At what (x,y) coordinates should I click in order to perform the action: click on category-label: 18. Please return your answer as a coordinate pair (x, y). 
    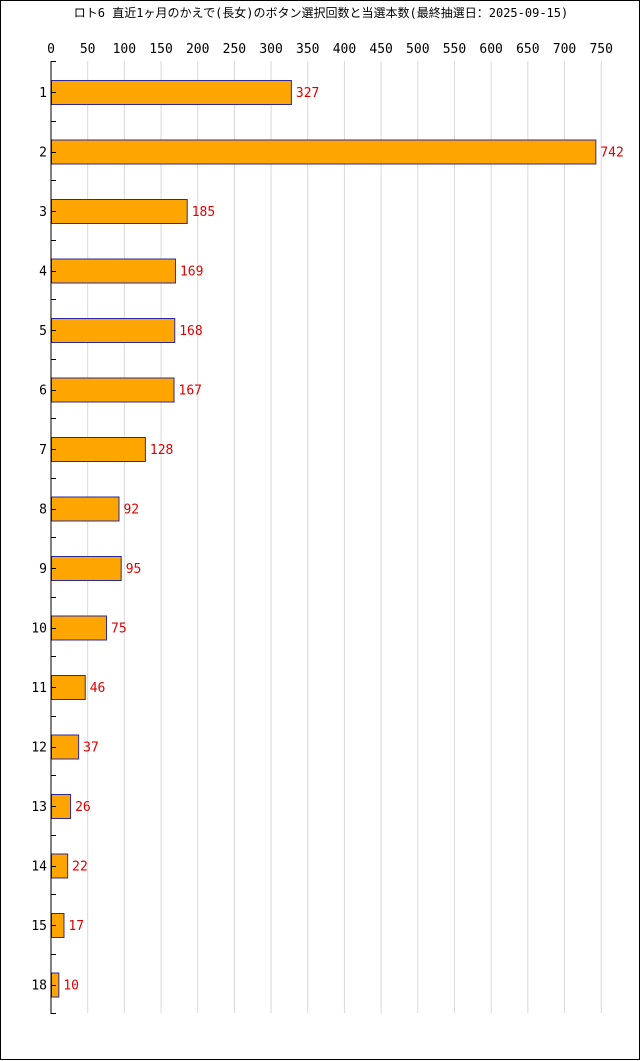
    Looking at the image, I should click on (39, 986).